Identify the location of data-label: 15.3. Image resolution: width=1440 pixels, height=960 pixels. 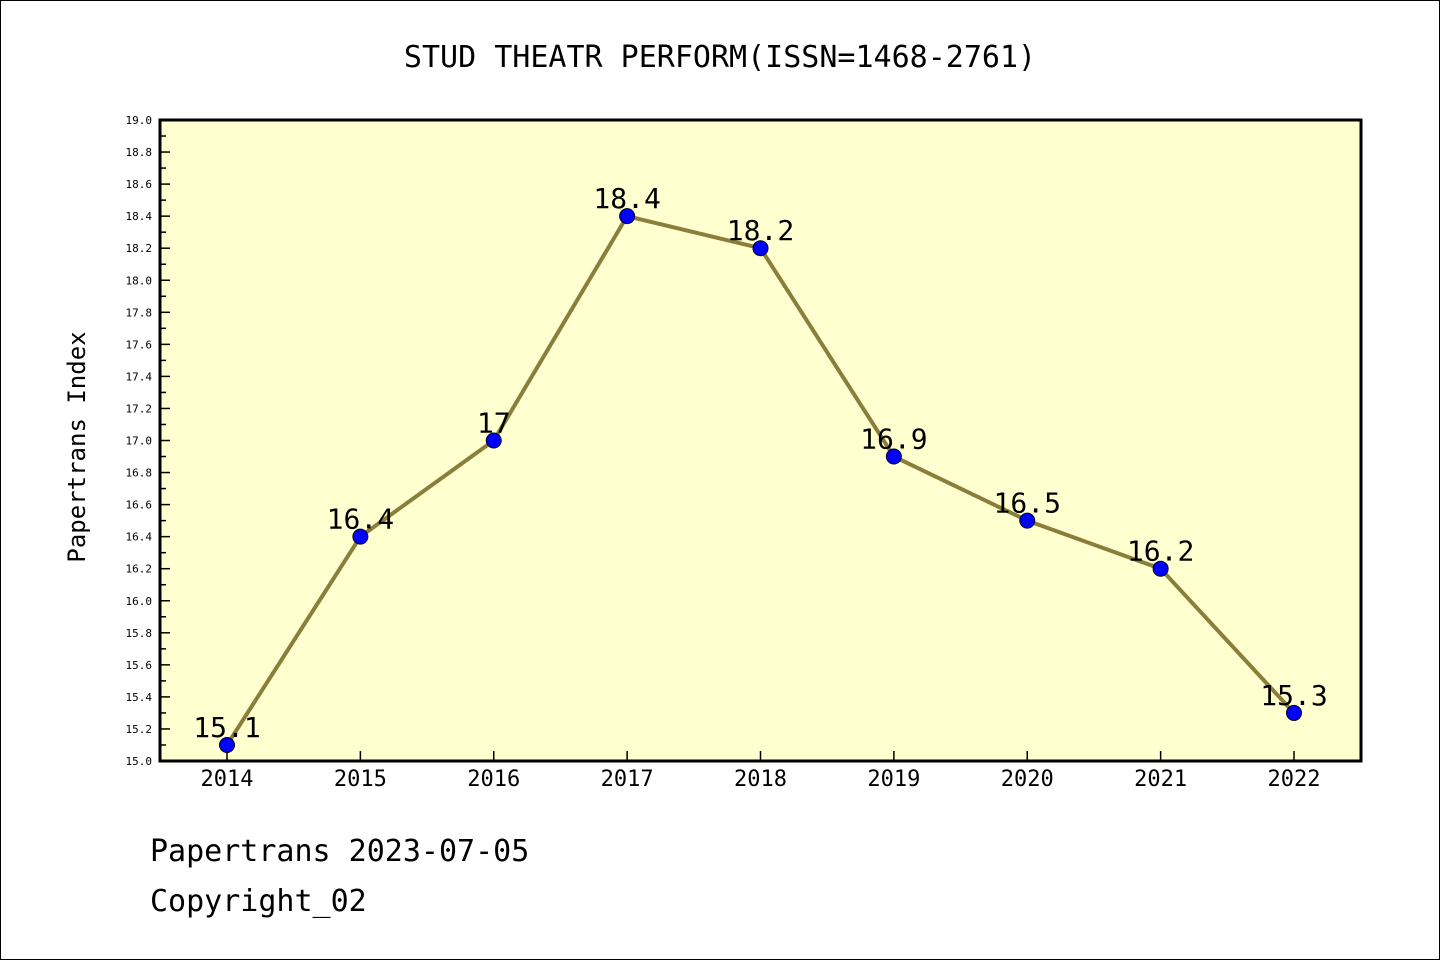
(1293, 695).